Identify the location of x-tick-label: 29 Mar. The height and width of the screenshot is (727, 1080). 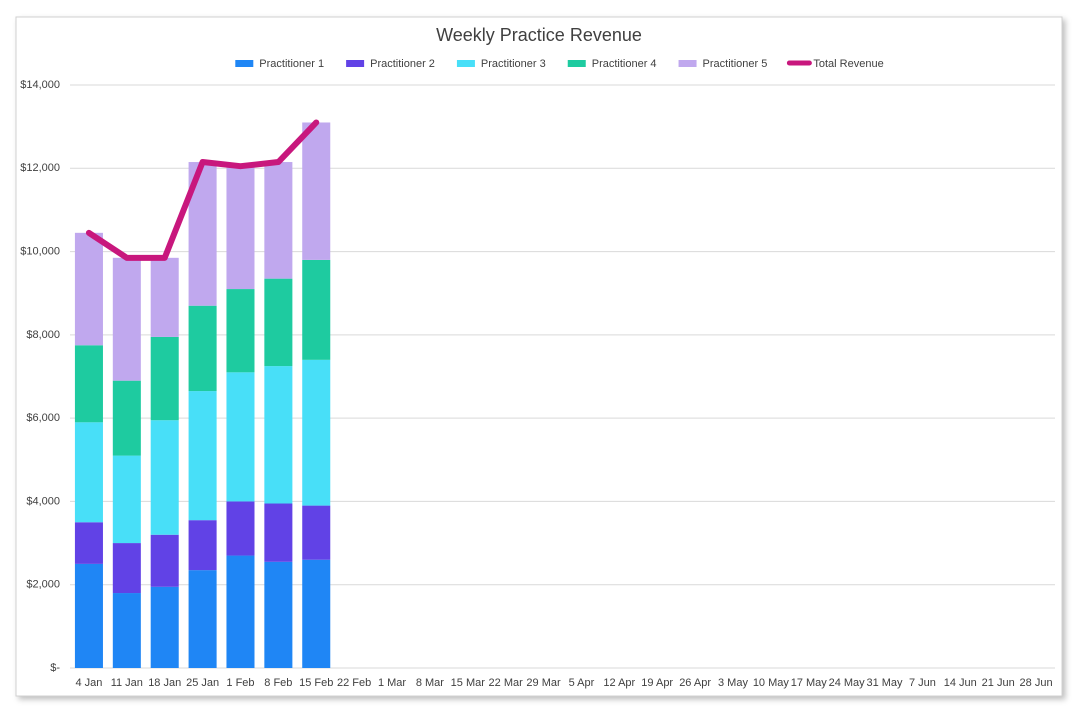
(543, 683).